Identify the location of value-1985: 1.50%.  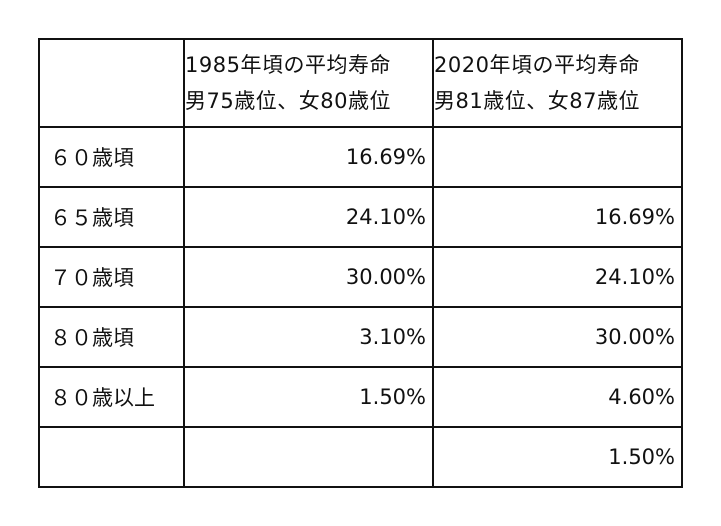
(308, 397).